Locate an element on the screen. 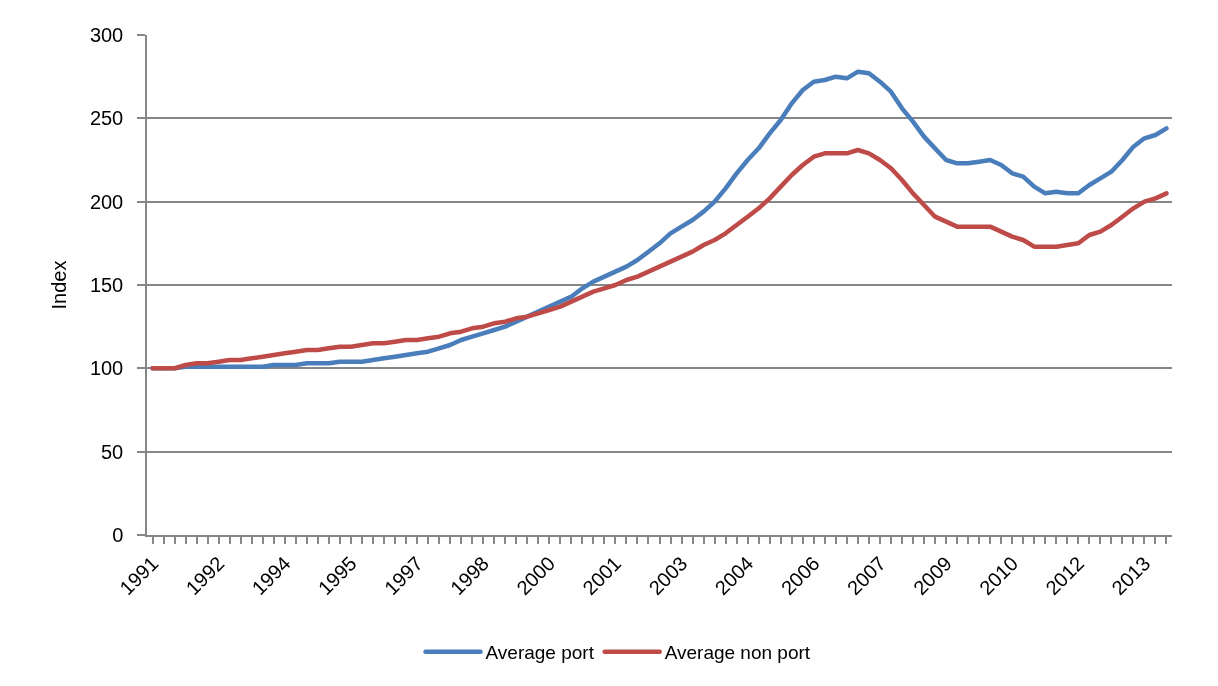 The height and width of the screenshot is (686, 1218). y-tick-label: 200 is located at coordinates (106, 201).